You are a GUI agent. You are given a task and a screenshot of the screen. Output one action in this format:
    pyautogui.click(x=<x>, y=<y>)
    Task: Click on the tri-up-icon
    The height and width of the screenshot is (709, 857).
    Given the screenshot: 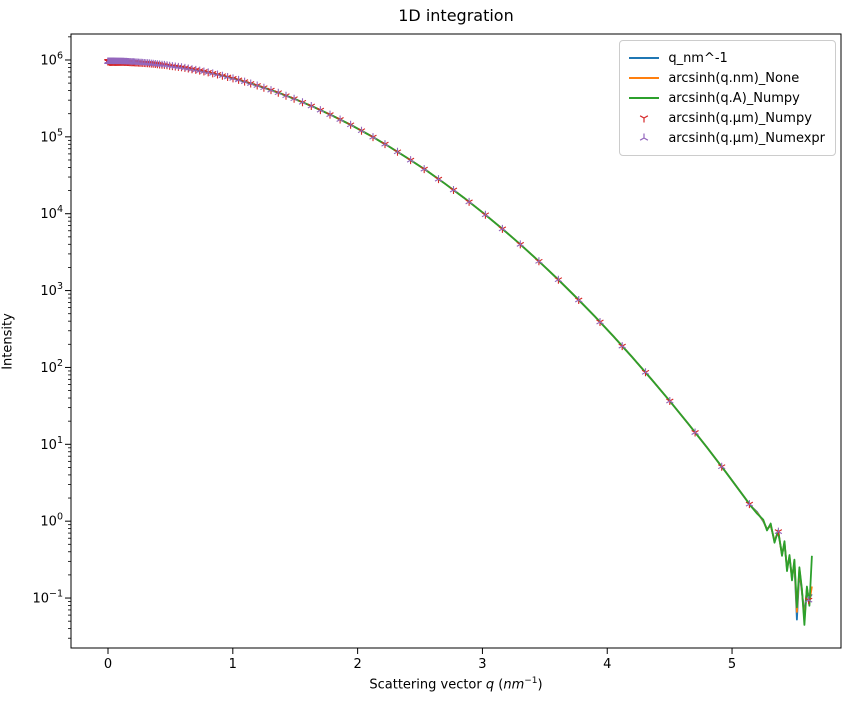 What is the action you would take?
    pyautogui.click(x=644, y=137)
    